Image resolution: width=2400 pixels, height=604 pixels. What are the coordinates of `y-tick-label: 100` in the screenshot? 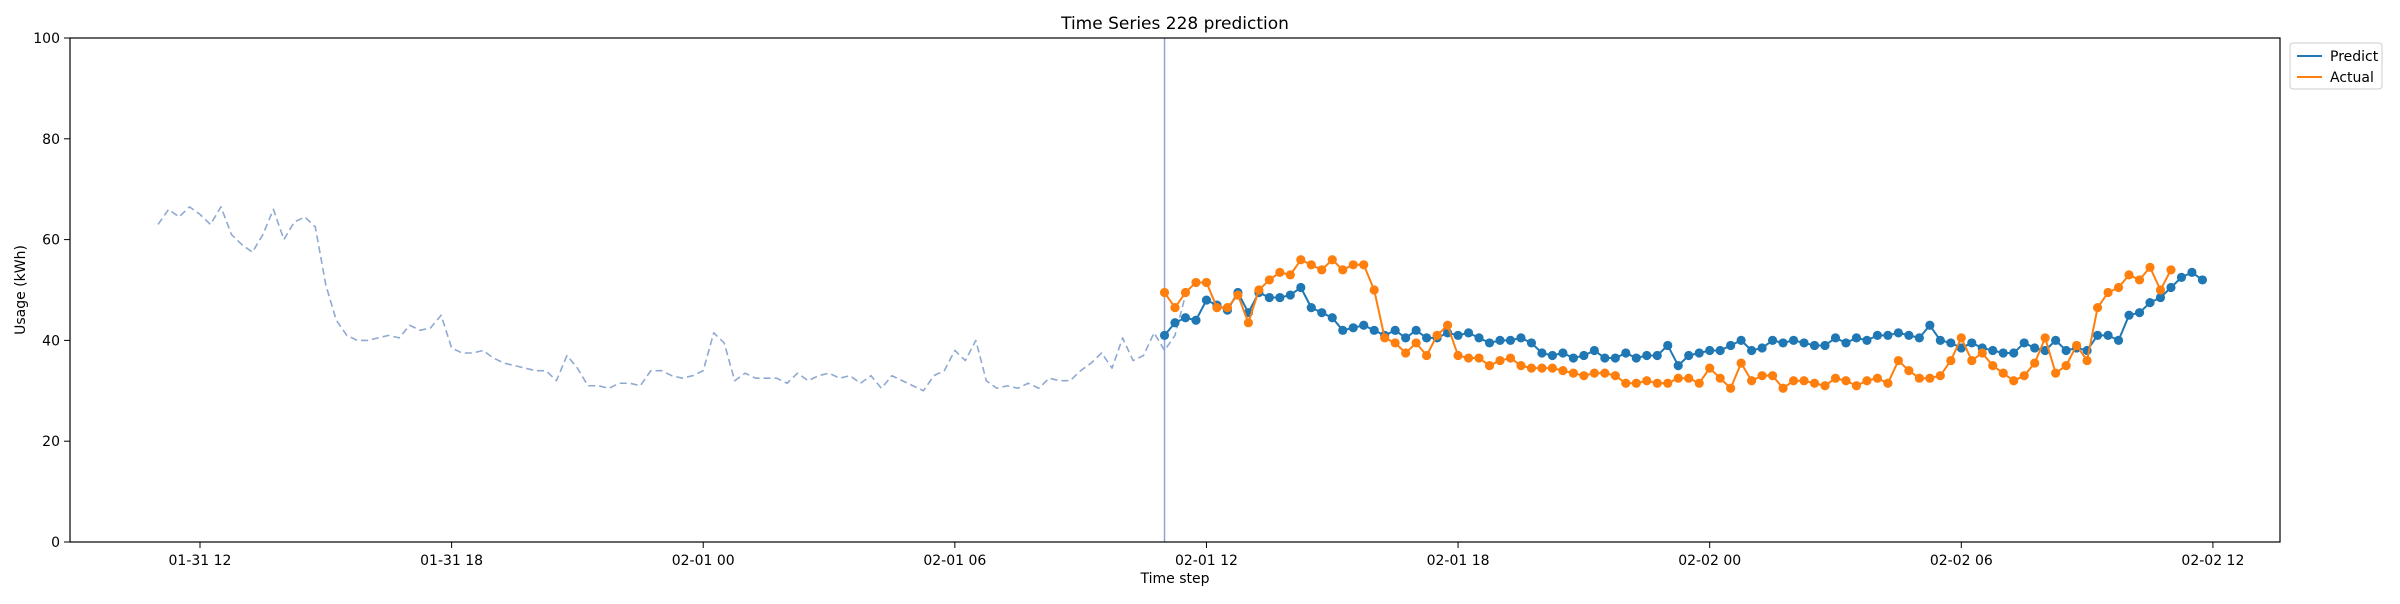 It's located at (46, 39).